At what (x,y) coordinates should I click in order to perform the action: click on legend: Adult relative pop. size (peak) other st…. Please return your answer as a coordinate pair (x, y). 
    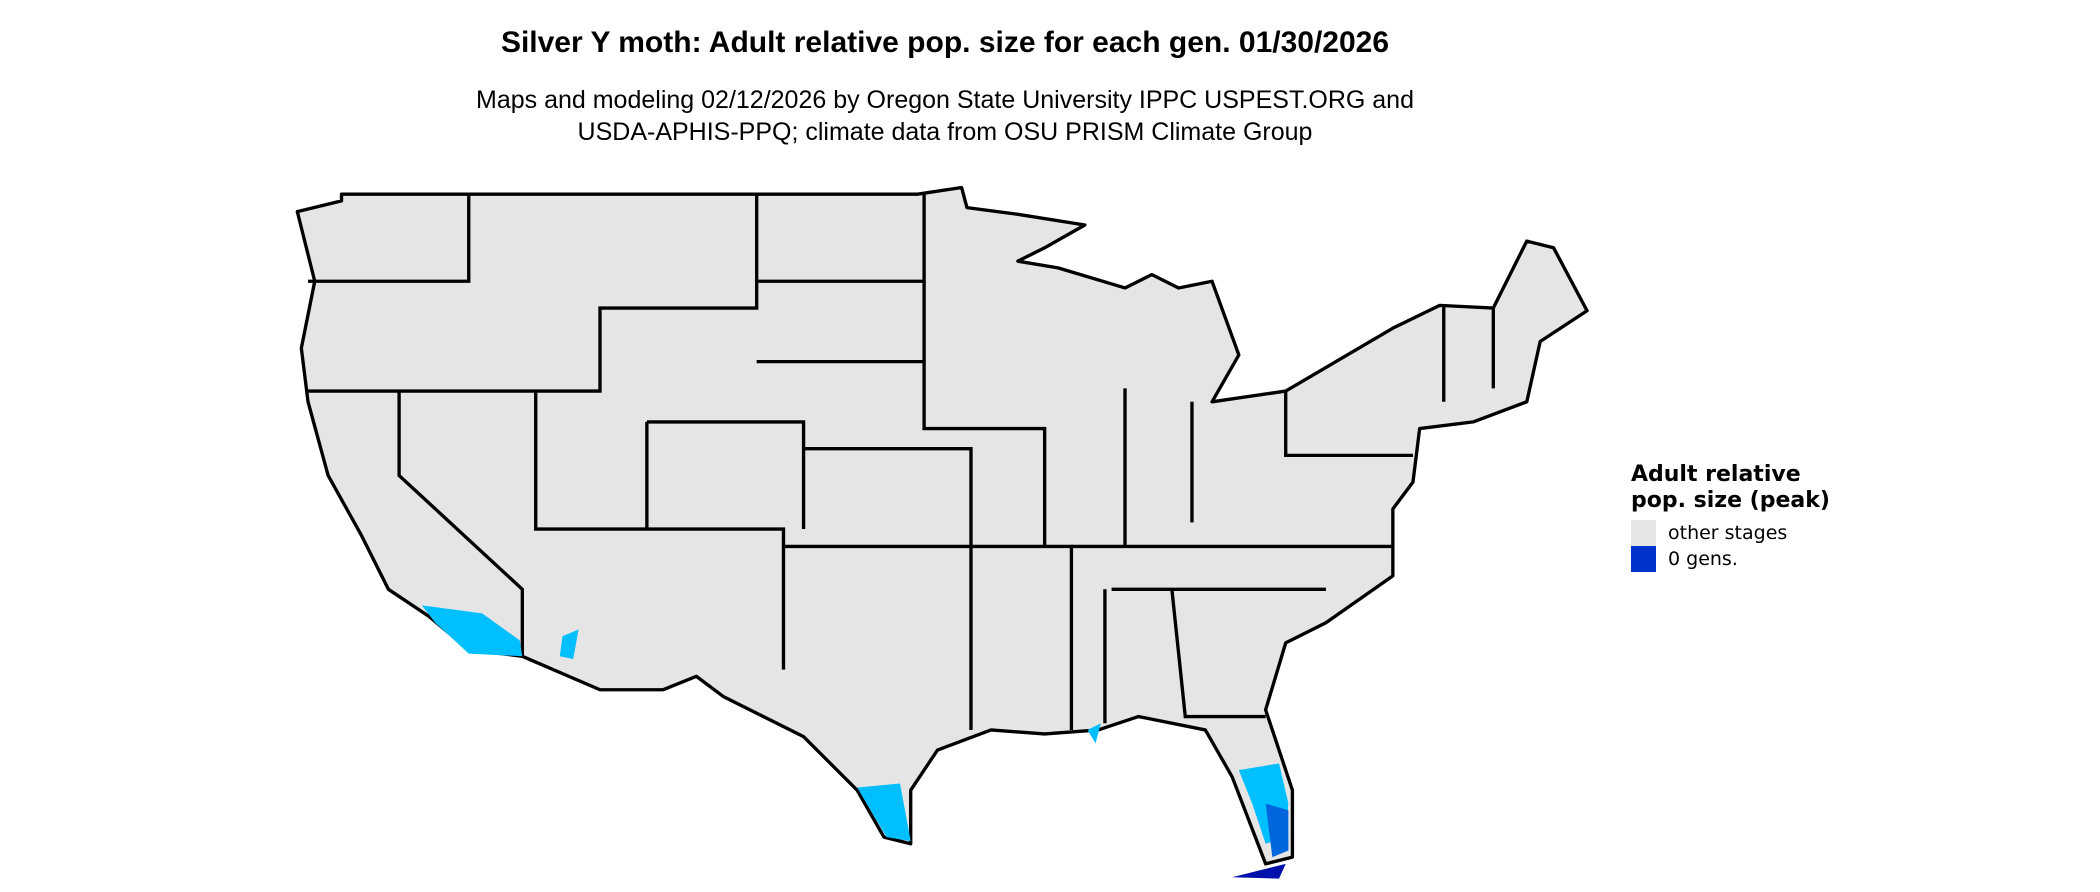
    Looking at the image, I should click on (1731, 517).